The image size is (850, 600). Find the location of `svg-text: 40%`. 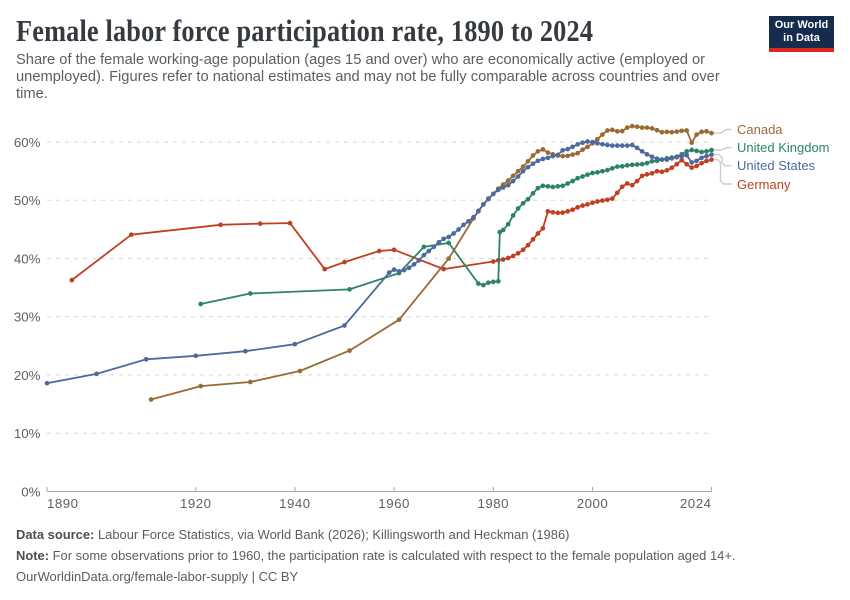

svg-text: 40% is located at coordinates (27, 258).